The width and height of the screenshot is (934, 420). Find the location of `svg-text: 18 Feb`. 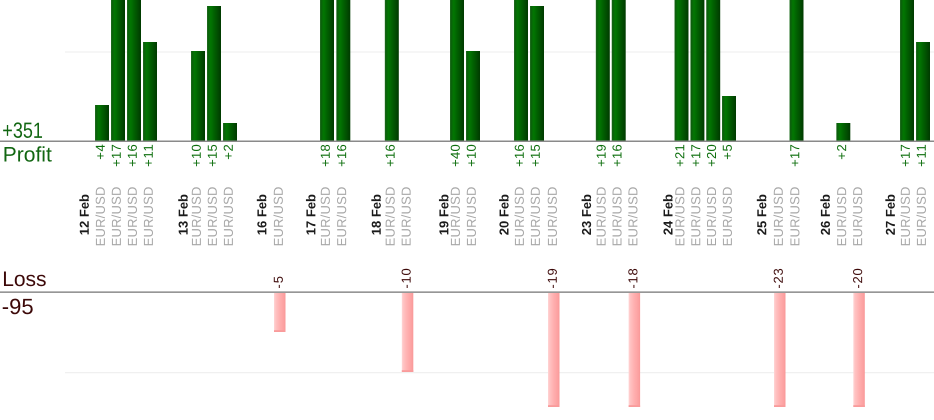

svg-text: 18 Feb is located at coordinates (376, 214).